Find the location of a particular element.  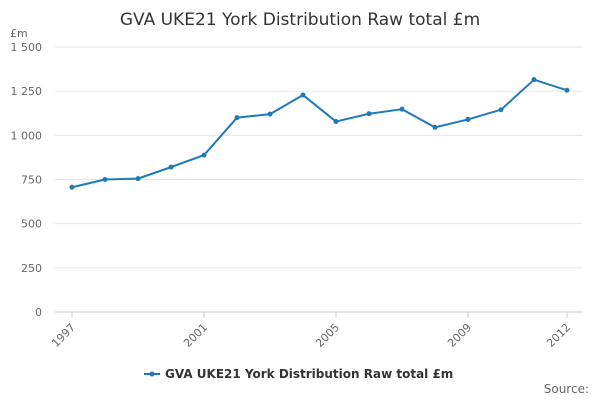

chart-title: GVA UKE21 York Distribution Raw total £m is located at coordinates (300, 20).